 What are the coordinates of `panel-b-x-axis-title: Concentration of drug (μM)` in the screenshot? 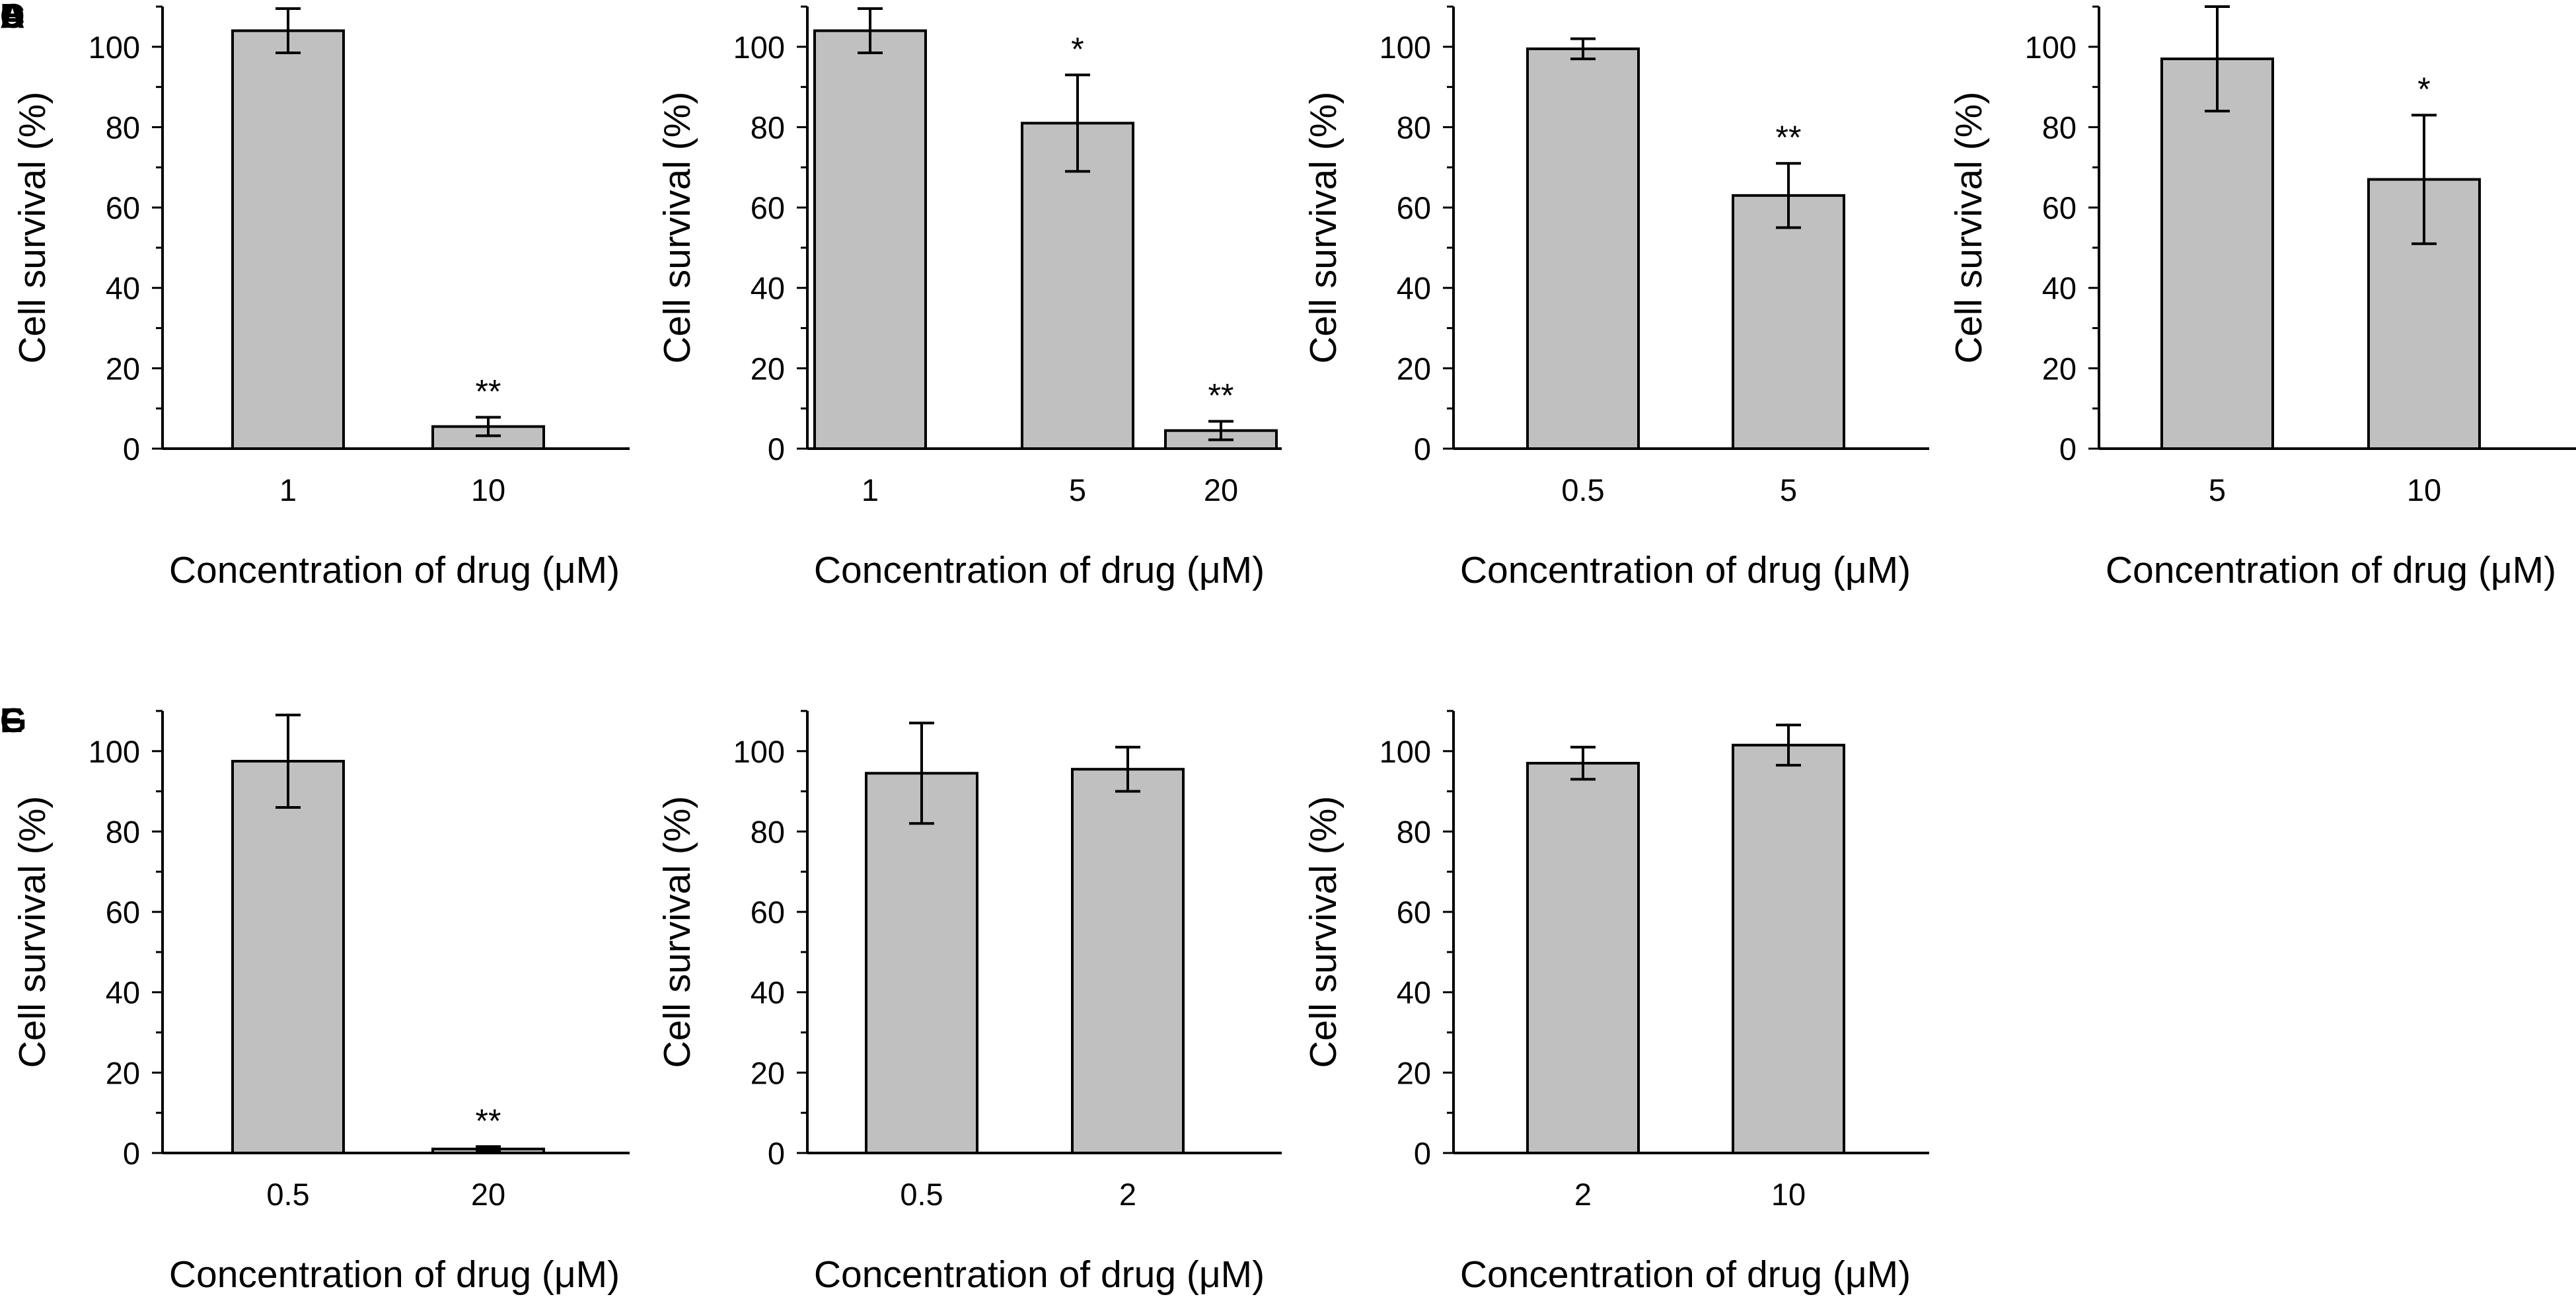 It's located at (1039, 570).